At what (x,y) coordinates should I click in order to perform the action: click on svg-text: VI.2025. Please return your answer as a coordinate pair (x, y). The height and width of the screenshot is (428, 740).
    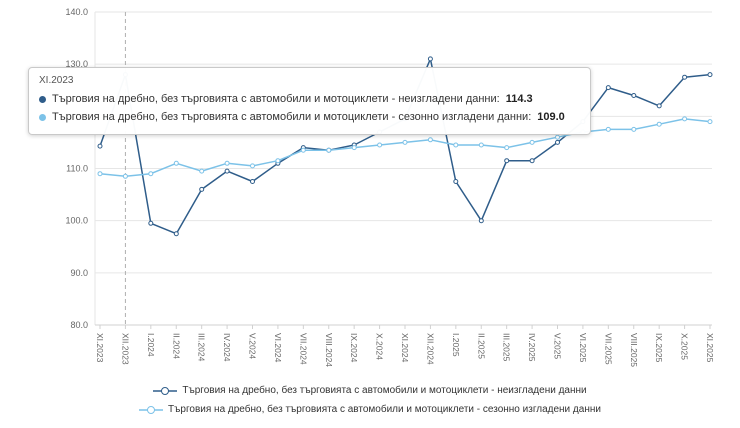
    Looking at the image, I should click on (583, 348).